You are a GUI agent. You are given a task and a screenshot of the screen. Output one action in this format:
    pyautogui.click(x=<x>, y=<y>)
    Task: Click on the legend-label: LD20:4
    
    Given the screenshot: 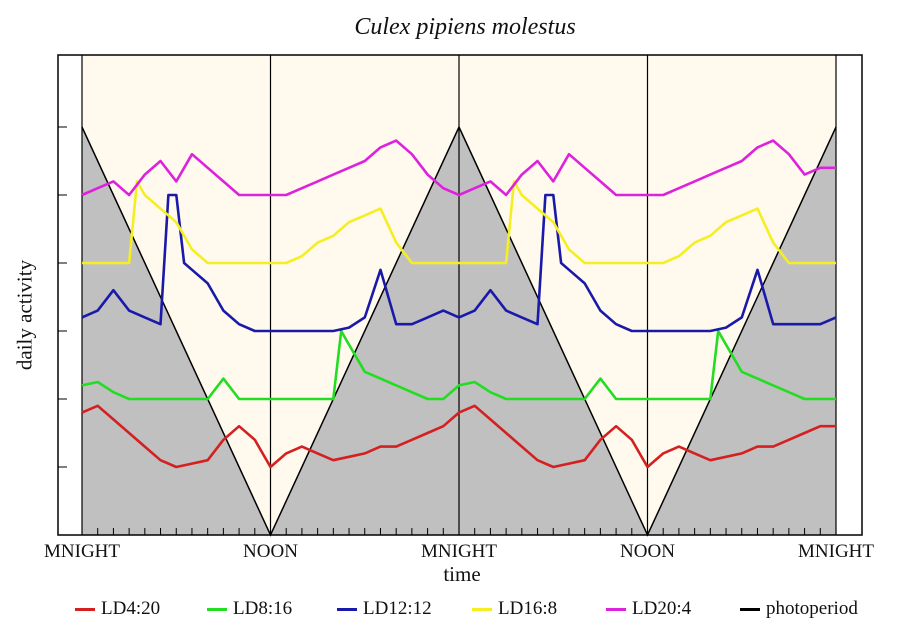 What is the action you would take?
    pyautogui.click(x=662, y=608)
    